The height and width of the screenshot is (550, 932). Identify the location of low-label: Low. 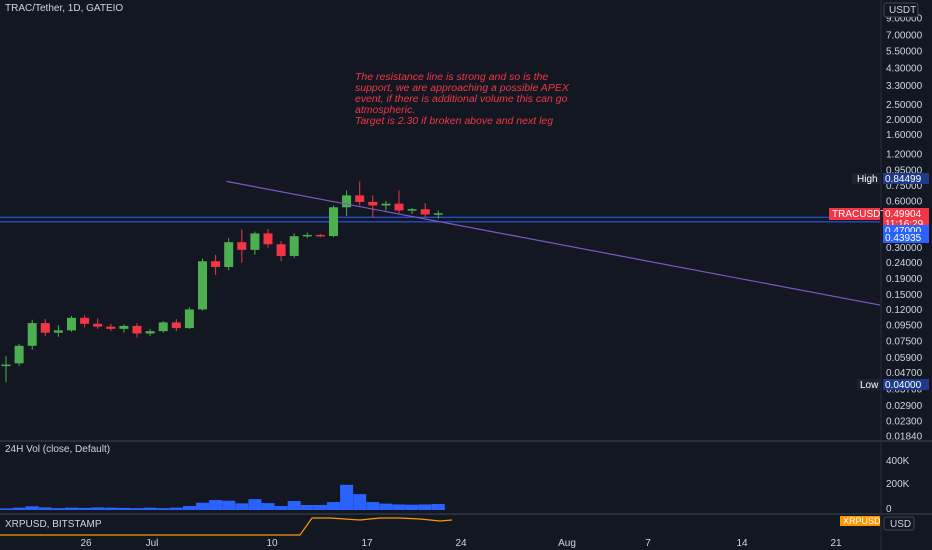
(869, 385).